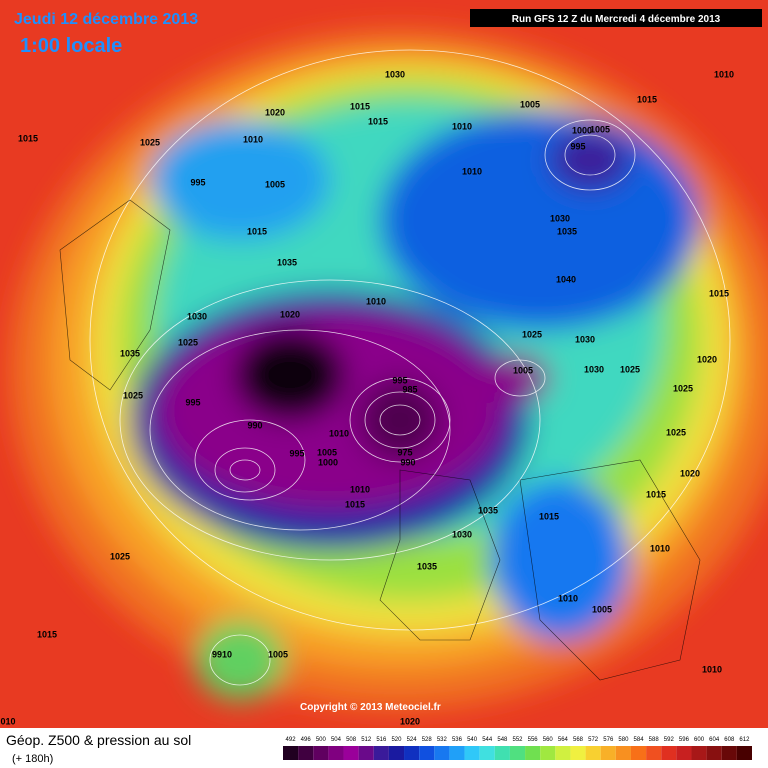 The height and width of the screenshot is (768, 768). I want to click on colorbar-label: 532, so click(442, 740).